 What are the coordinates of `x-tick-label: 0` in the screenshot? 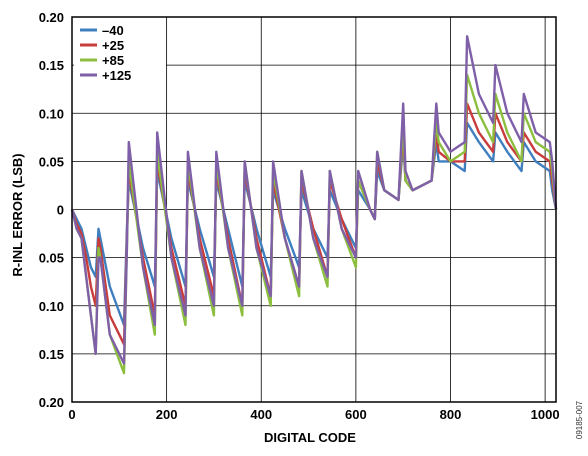 It's located at (71, 414).